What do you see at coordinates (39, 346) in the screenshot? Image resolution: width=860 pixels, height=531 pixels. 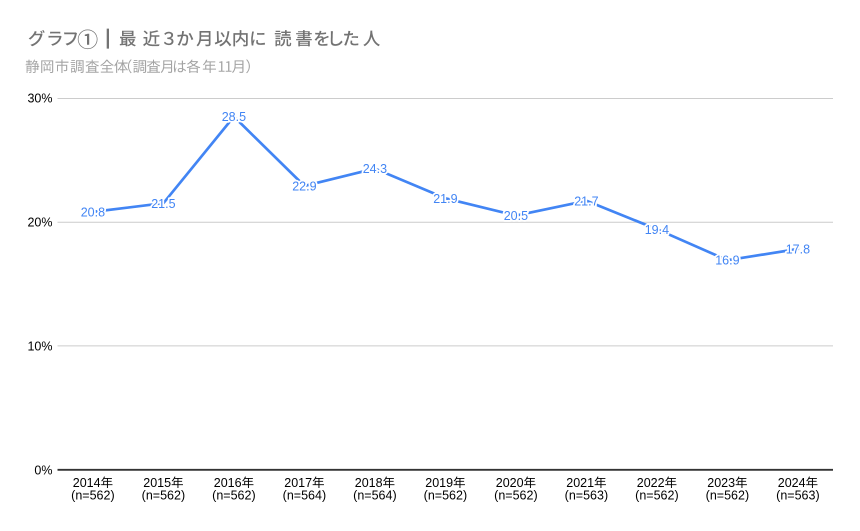 I see `svg-text: 10%` at bounding box center [39, 346].